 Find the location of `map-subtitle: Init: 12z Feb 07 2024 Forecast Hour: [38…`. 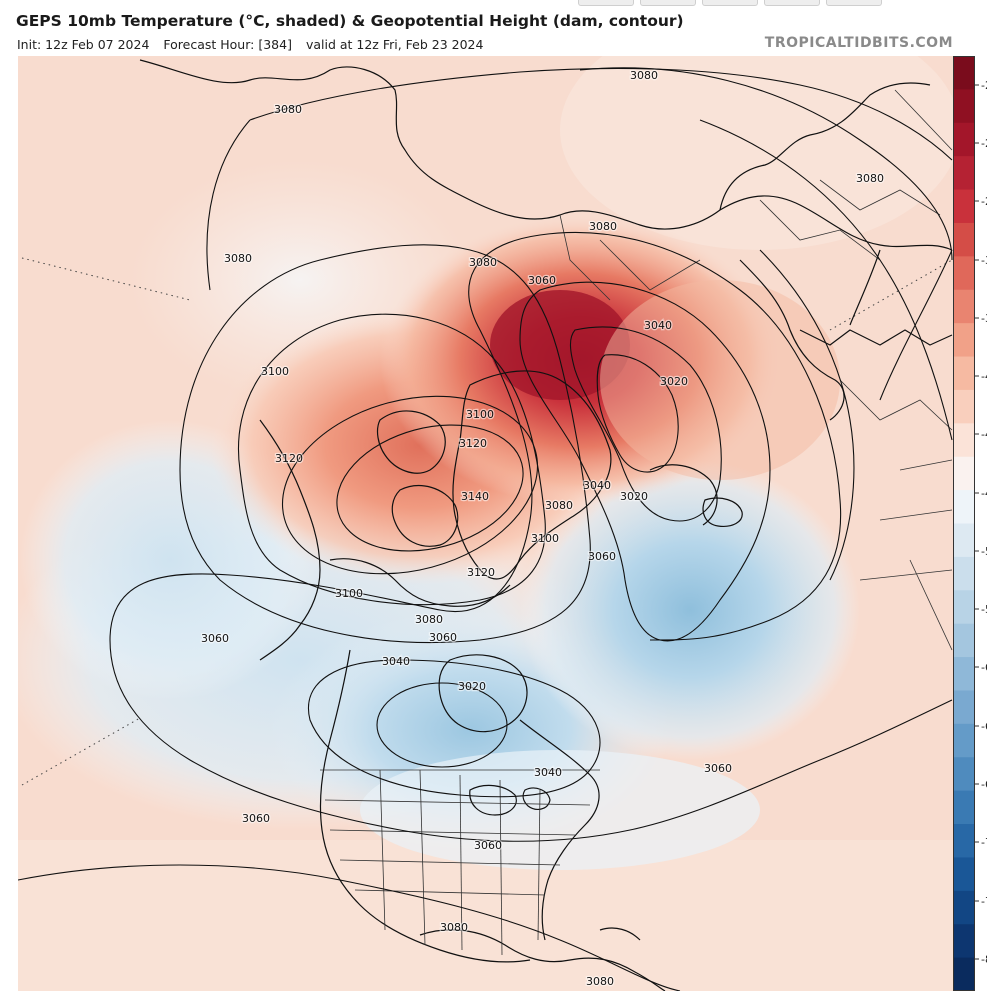

map-subtitle: Init: 12z Feb 07 2024 Forecast Hour: [38… is located at coordinates (255, 44).